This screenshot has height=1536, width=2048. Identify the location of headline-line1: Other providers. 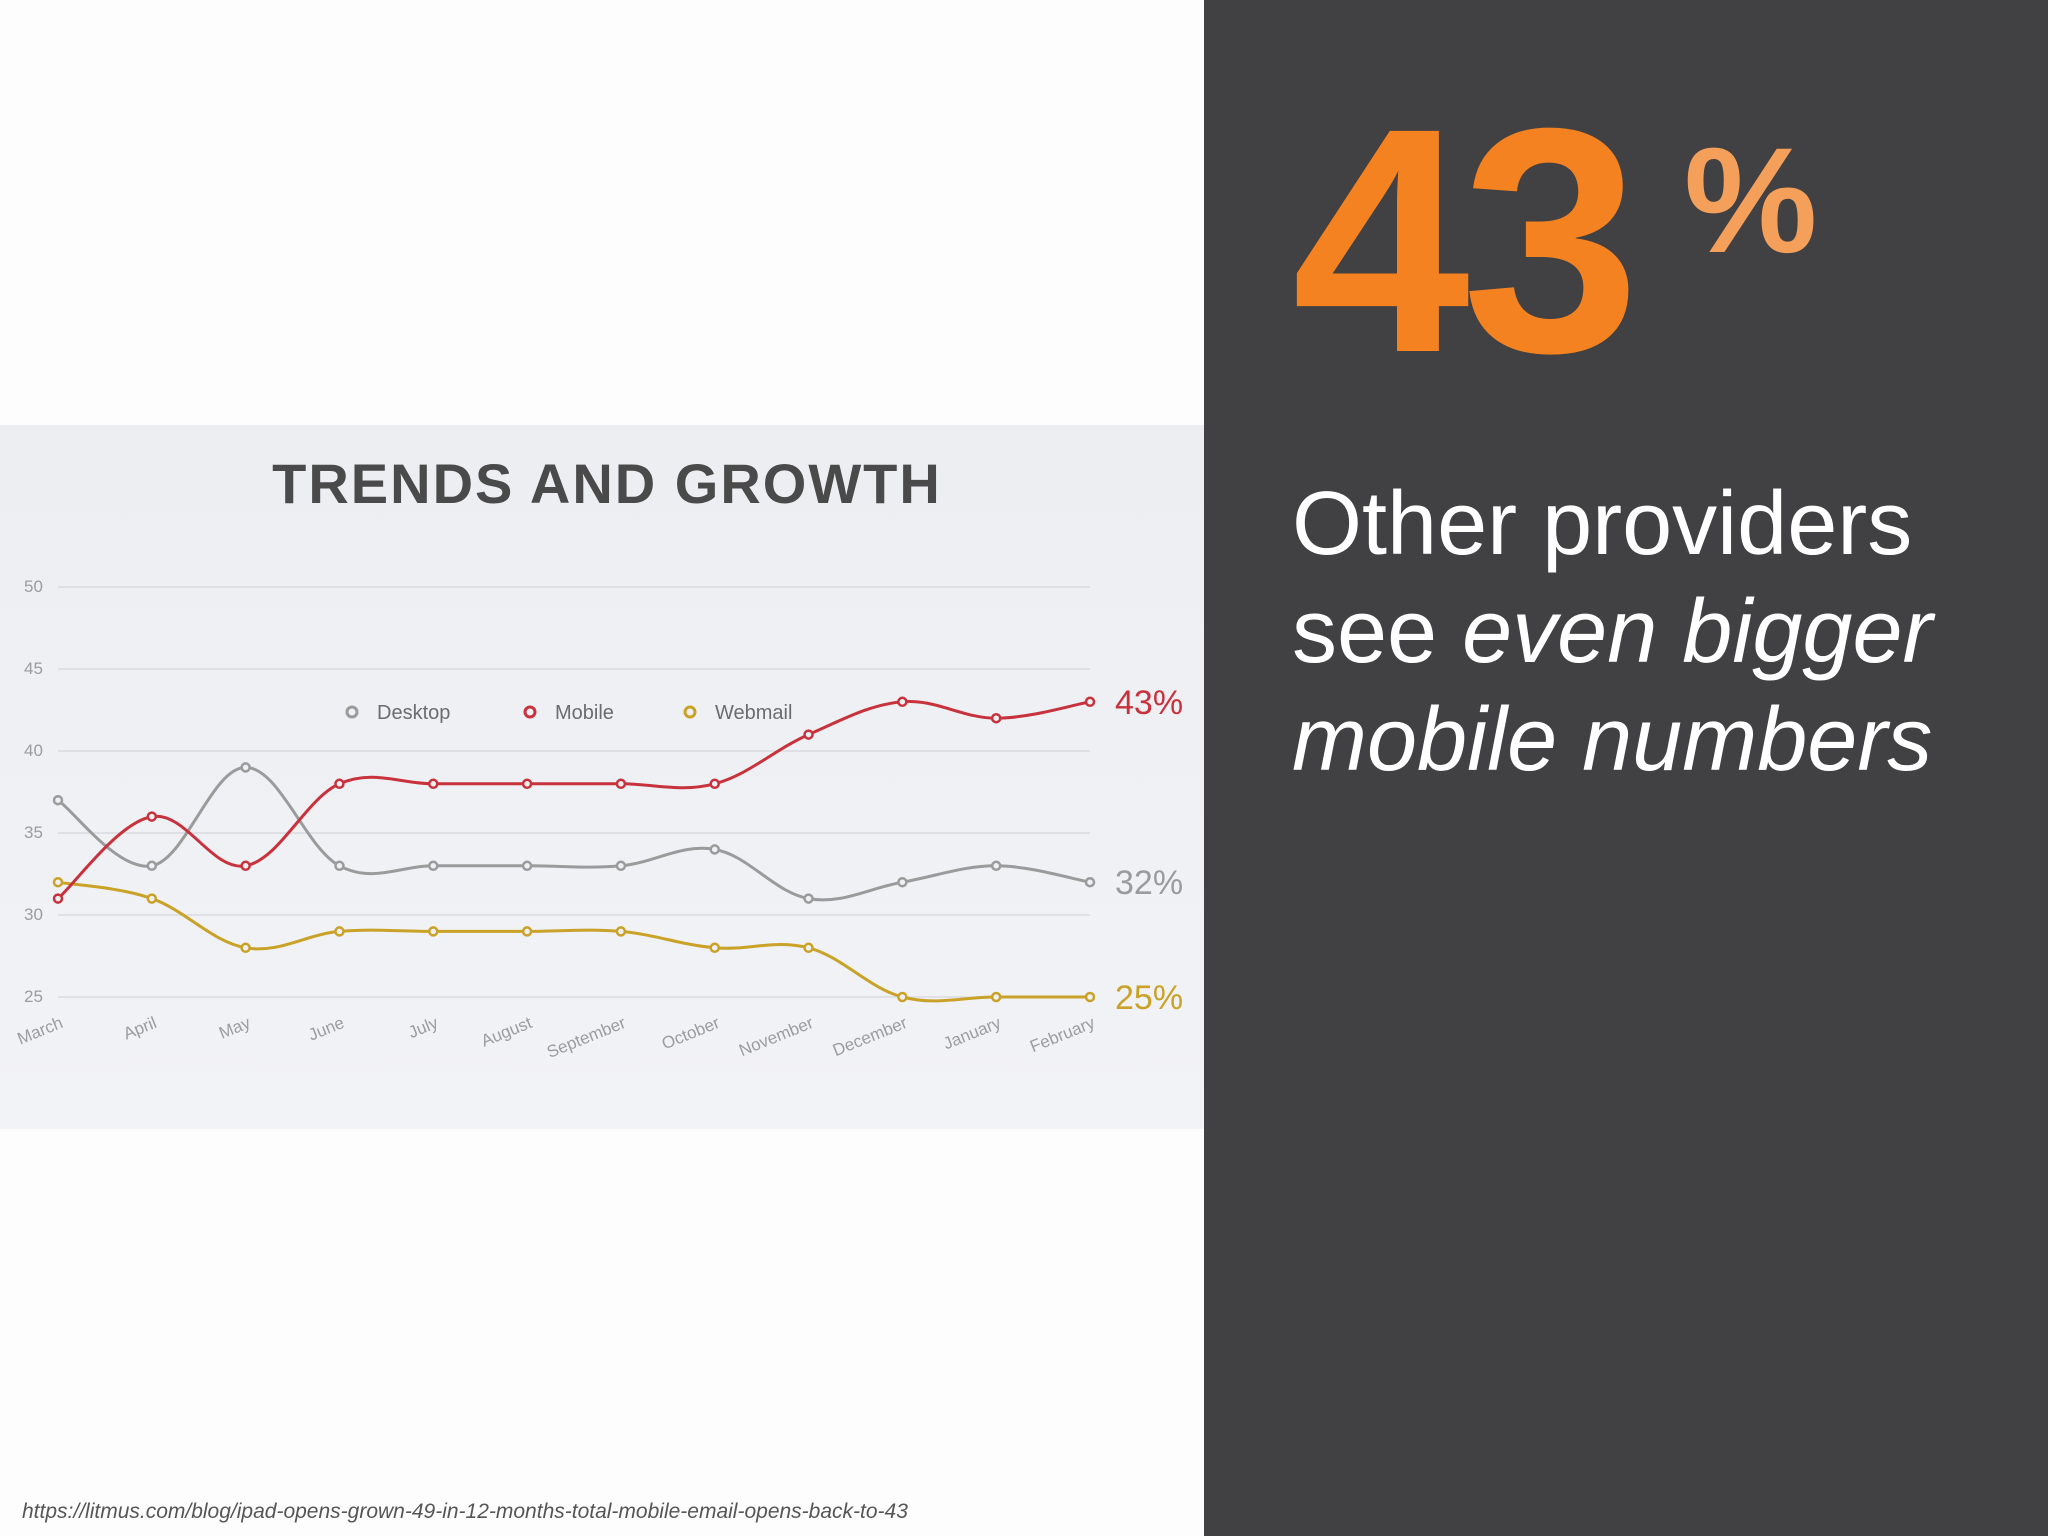
(1602, 524).